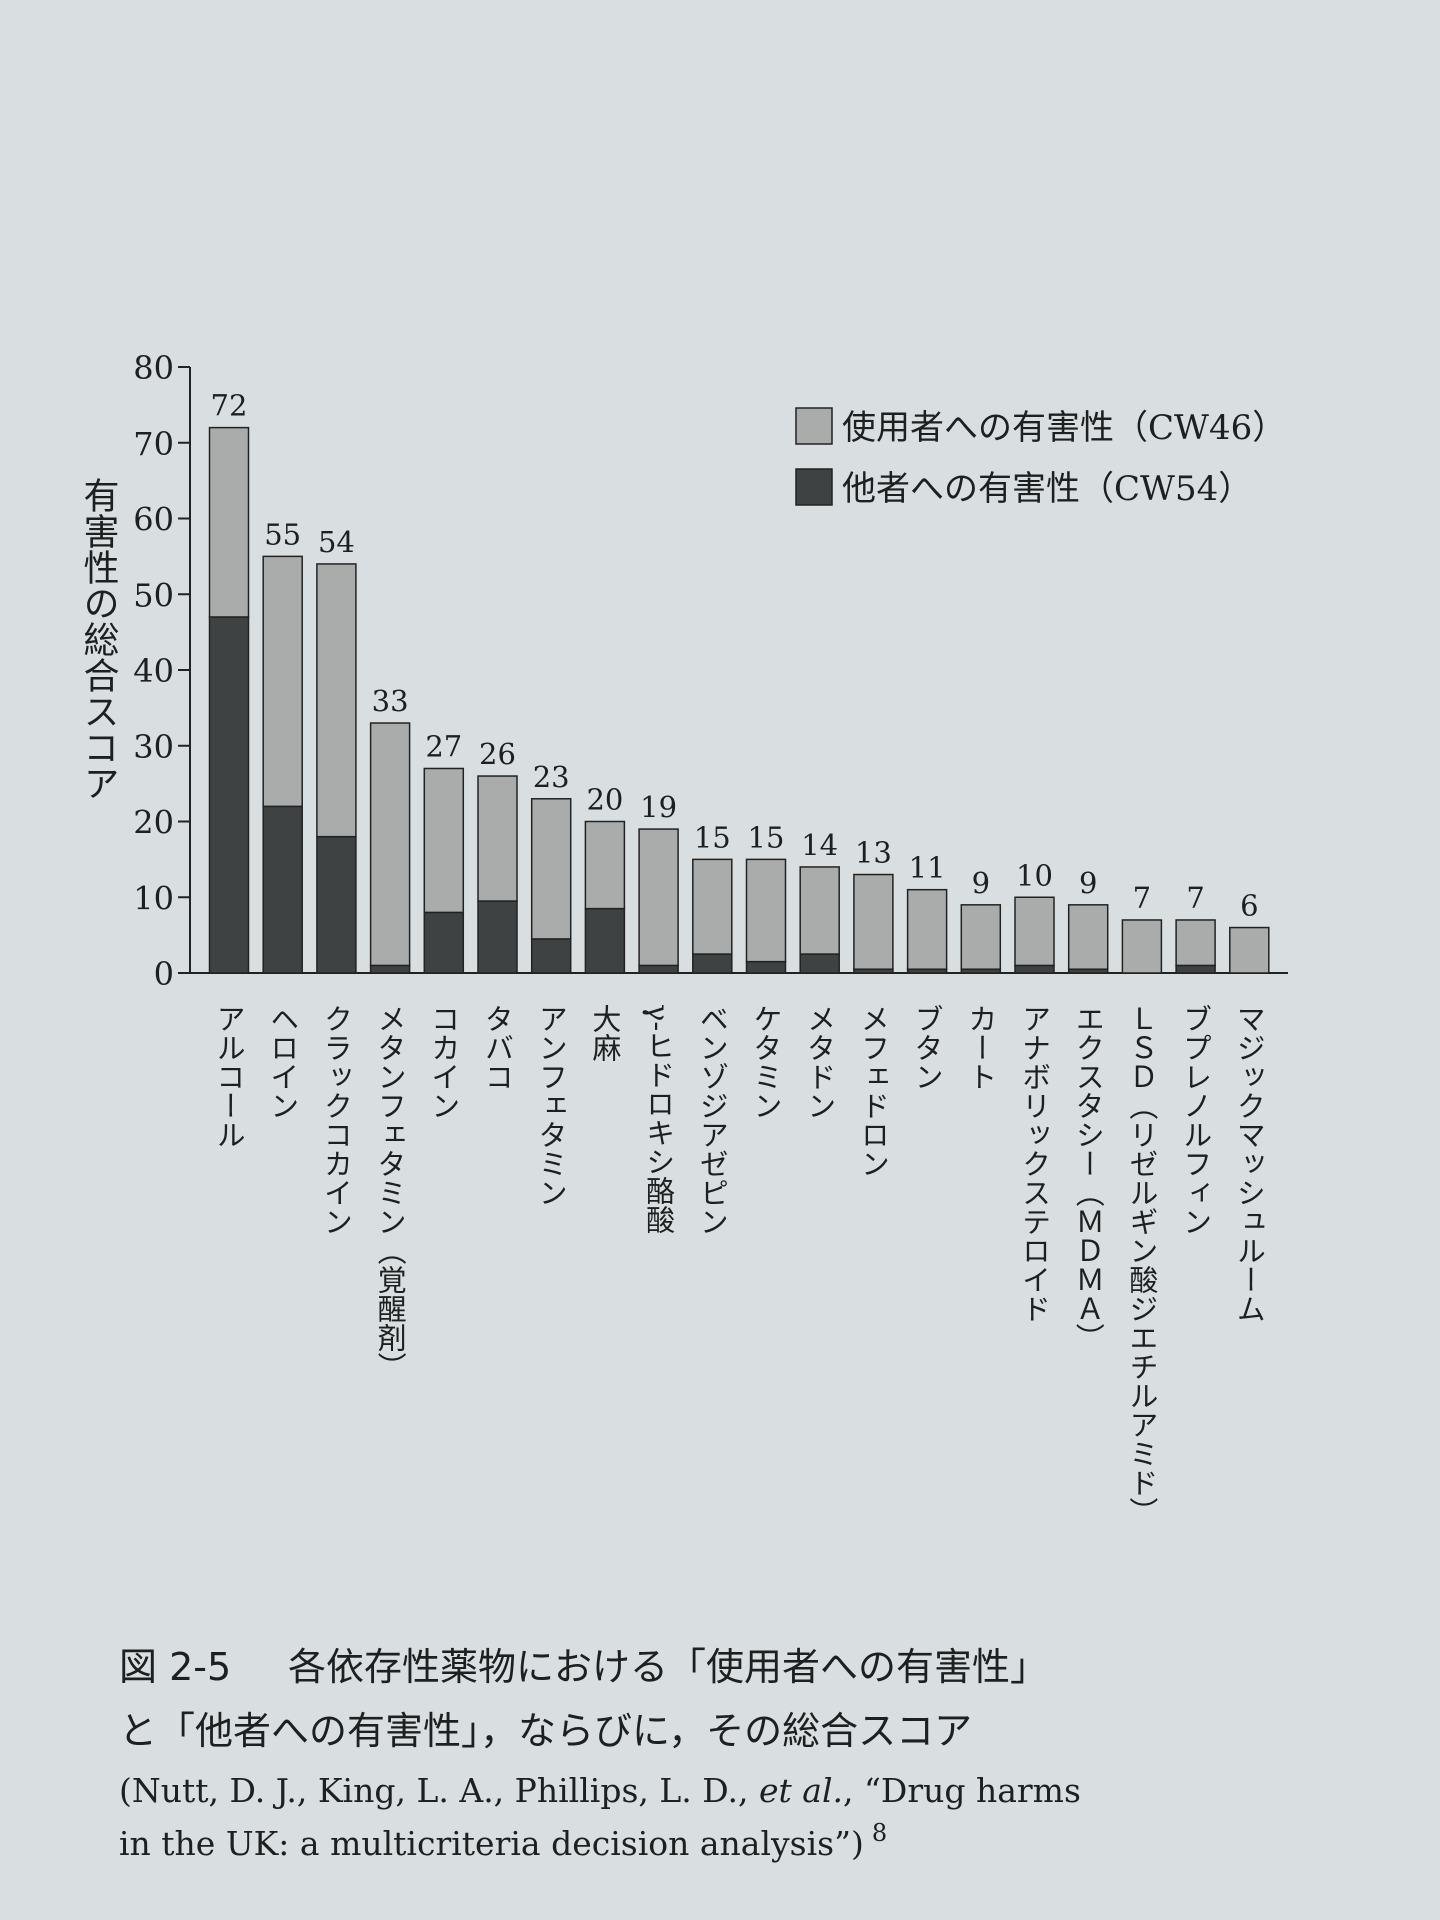  What do you see at coordinates (336, 542) in the screenshot?
I see `total-label: 54` at bounding box center [336, 542].